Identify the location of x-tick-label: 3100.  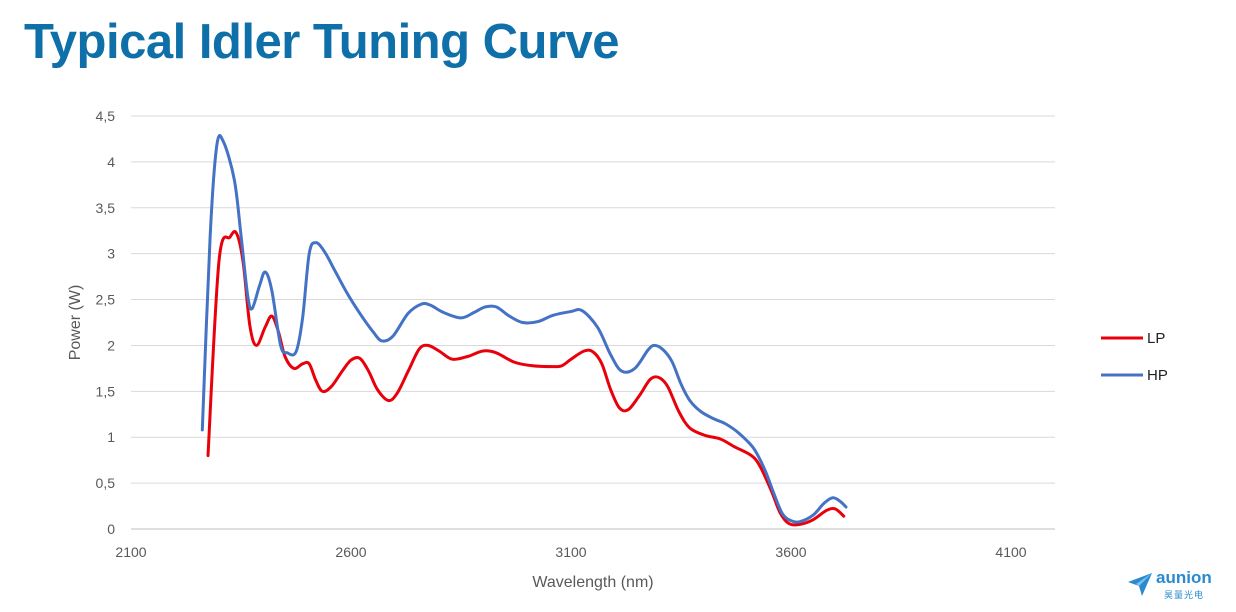
(570, 552).